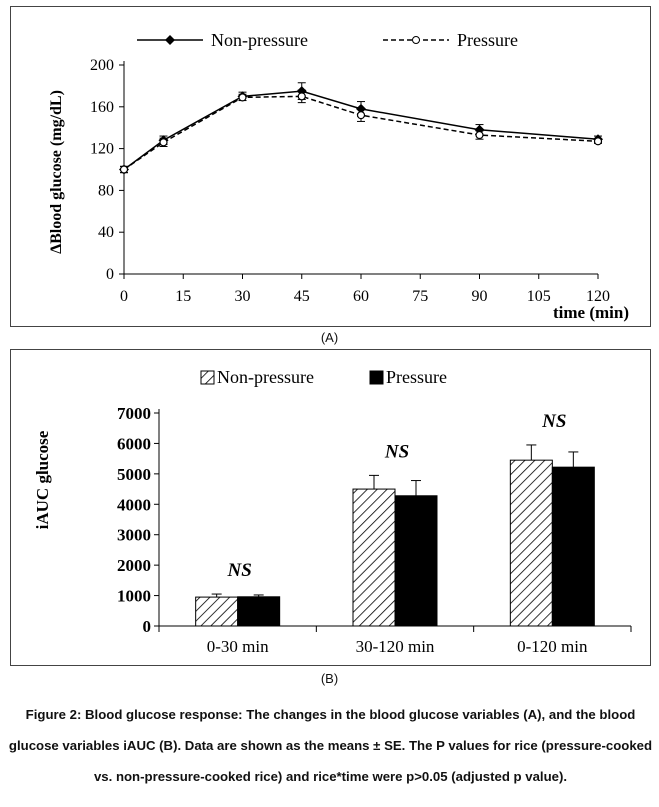 The width and height of the screenshot is (659, 807). What do you see at coordinates (480, 296) in the screenshot?
I see `x-tick-label: 90` at bounding box center [480, 296].